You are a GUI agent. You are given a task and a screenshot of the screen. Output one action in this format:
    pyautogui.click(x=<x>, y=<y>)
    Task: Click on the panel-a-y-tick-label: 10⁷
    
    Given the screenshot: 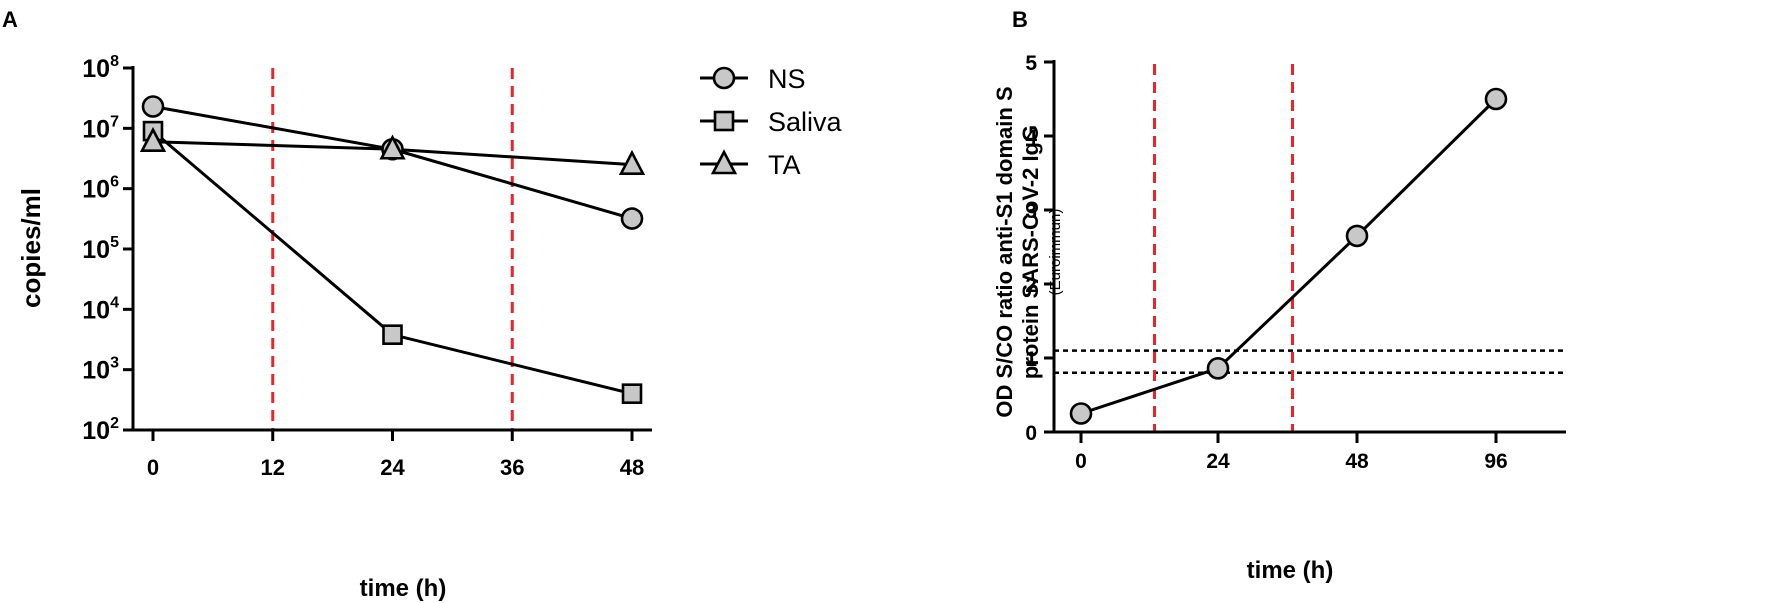 What is the action you would take?
    pyautogui.click(x=100, y=128)
    